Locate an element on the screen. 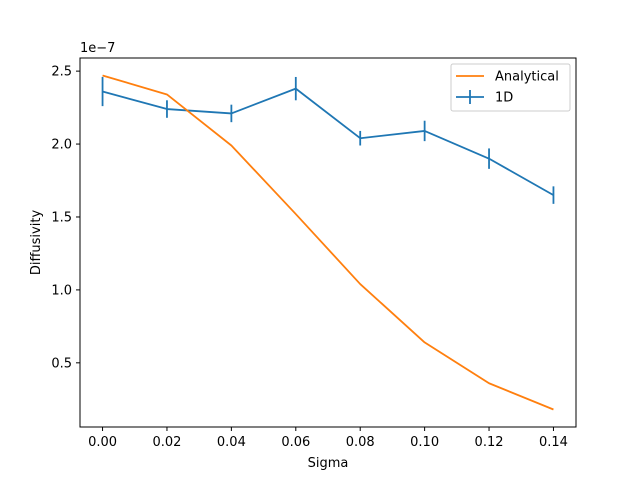  x-tick-label: 0.14 is located at coordinates (553, 442).